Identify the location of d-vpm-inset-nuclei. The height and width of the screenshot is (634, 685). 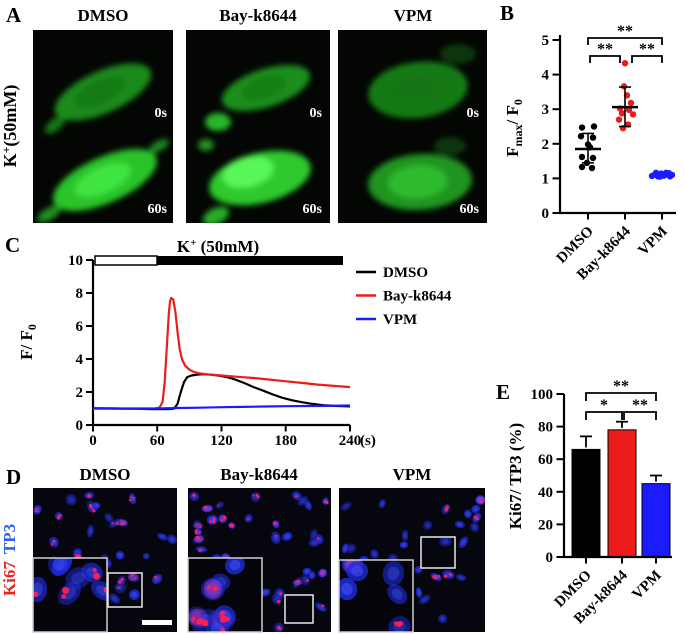
(375, 596).